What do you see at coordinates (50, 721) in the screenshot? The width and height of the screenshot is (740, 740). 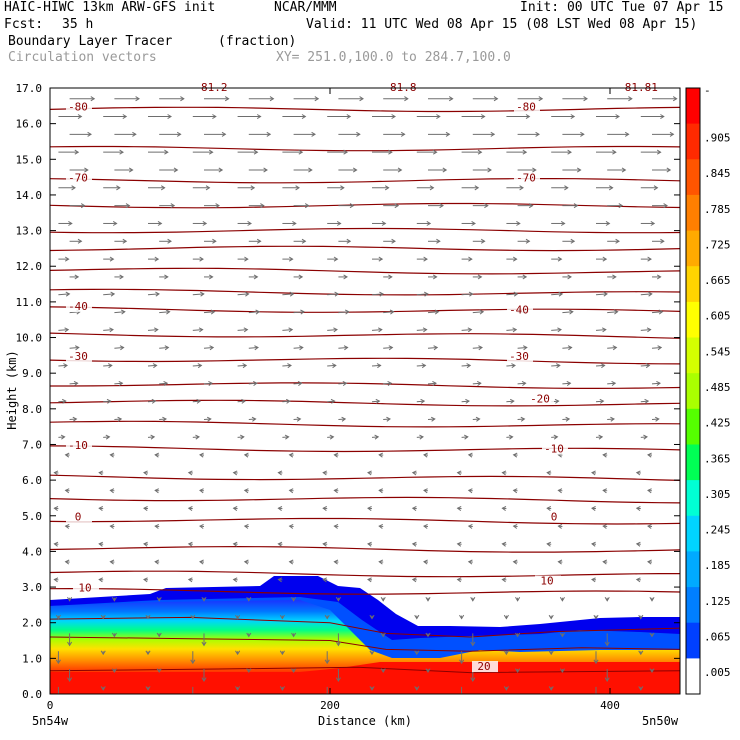 I see `x-left-endpoint: 5n54w` at bounding box center [50, 721].